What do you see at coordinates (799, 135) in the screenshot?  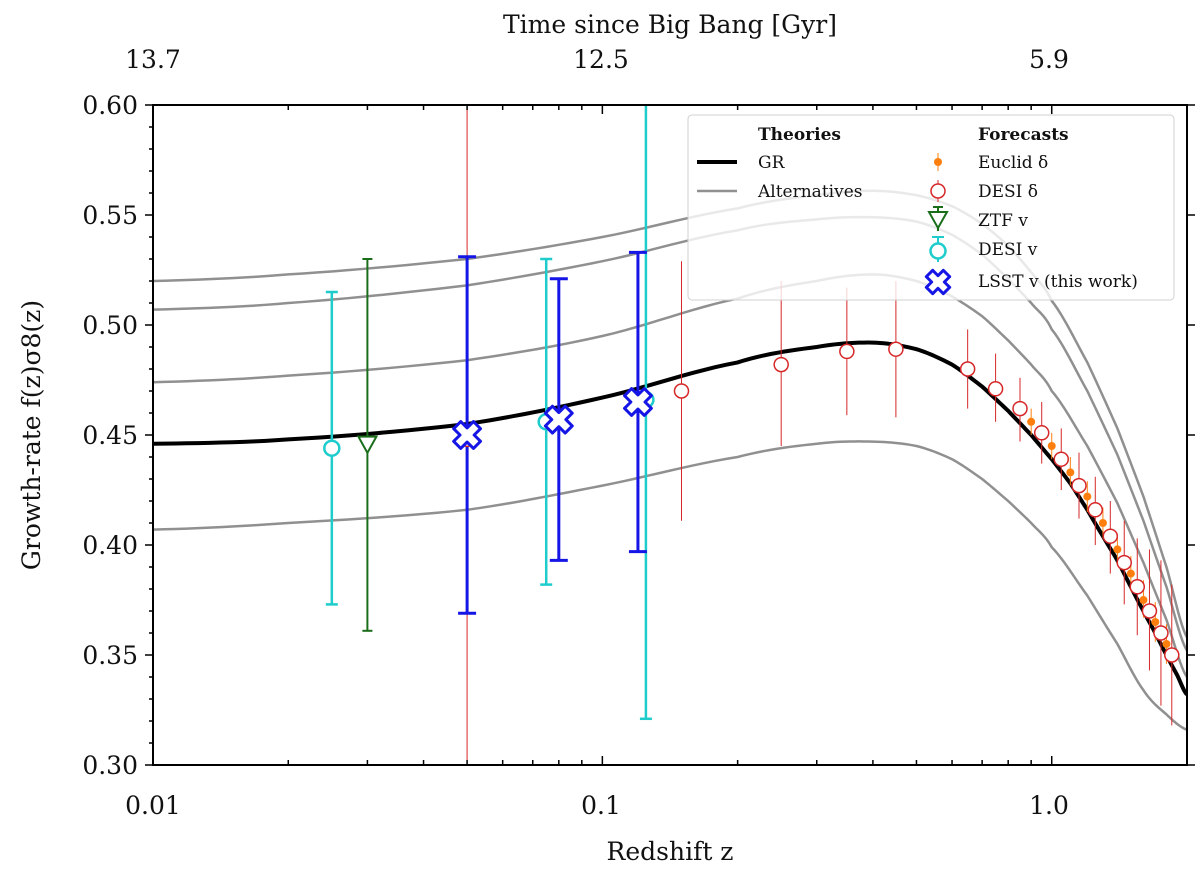 I see `legend-theories-header: Theories` at bounding box center [799, 135].